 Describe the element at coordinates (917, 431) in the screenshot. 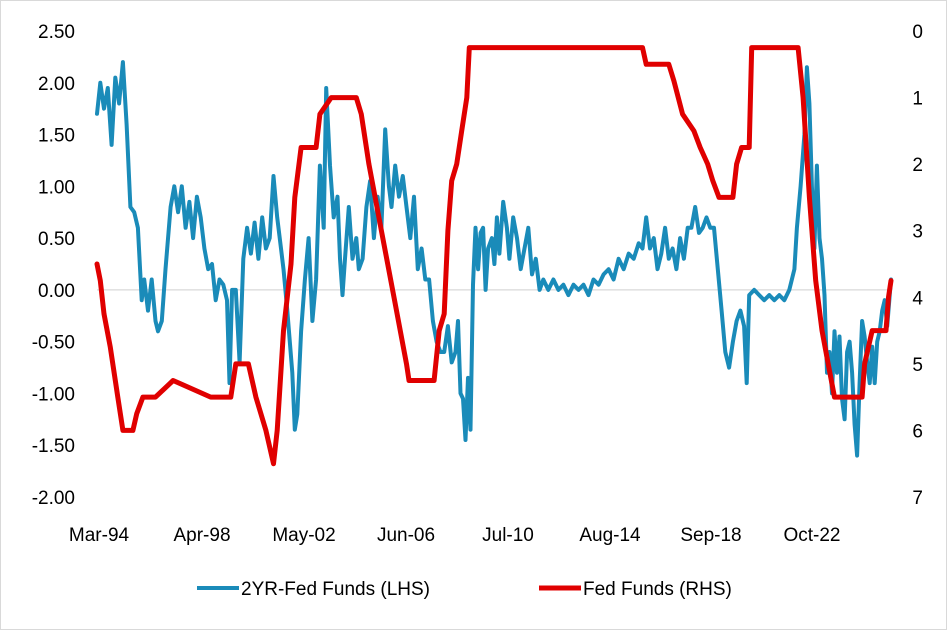

I see `right-axis-tick-label: 6` at that location.